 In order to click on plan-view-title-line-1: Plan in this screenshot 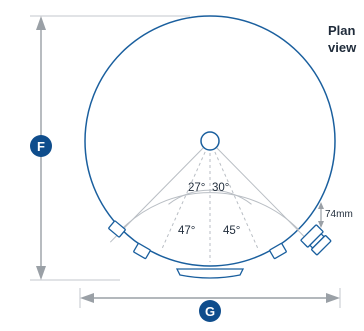, I will do `click(342, 30)`.